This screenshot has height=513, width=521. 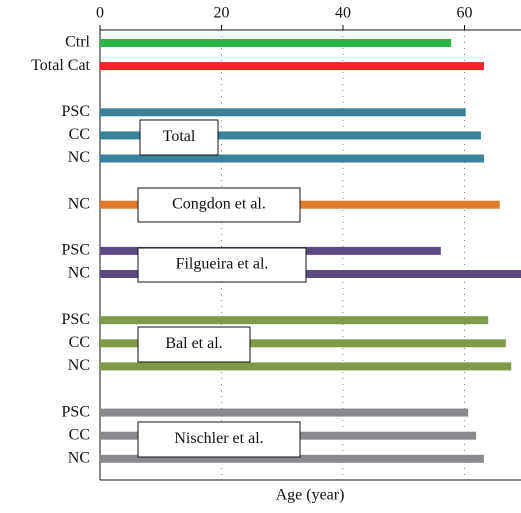 I want to click on annotation: Bal et al., so click(x=193, y=343).